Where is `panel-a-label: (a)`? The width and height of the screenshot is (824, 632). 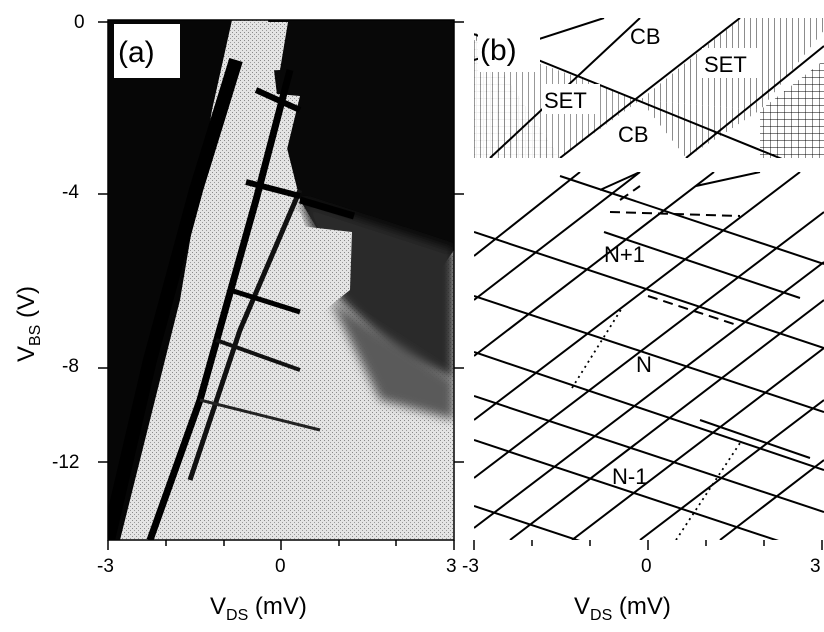 panel-a-label: (a) is located at coordinates (136, 52).